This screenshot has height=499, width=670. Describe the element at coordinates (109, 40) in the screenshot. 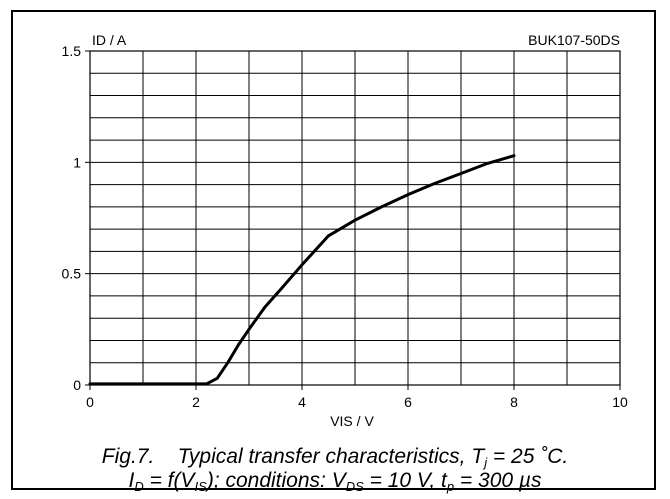

I see `y-axis-label: ID / A` at that location.